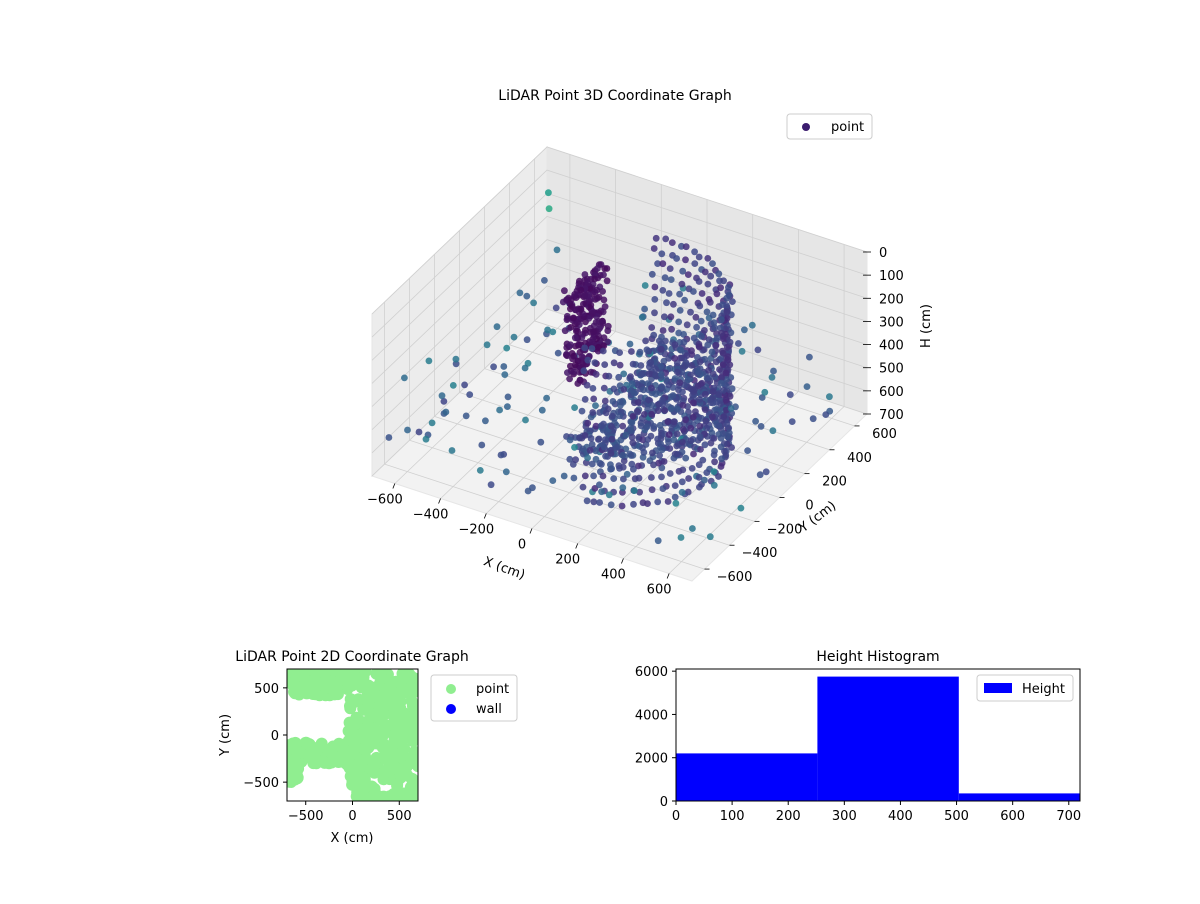  Describe the element at coordinates (451, 709) in the screenshot. I see `legend-2d-wall-marker` at that location.